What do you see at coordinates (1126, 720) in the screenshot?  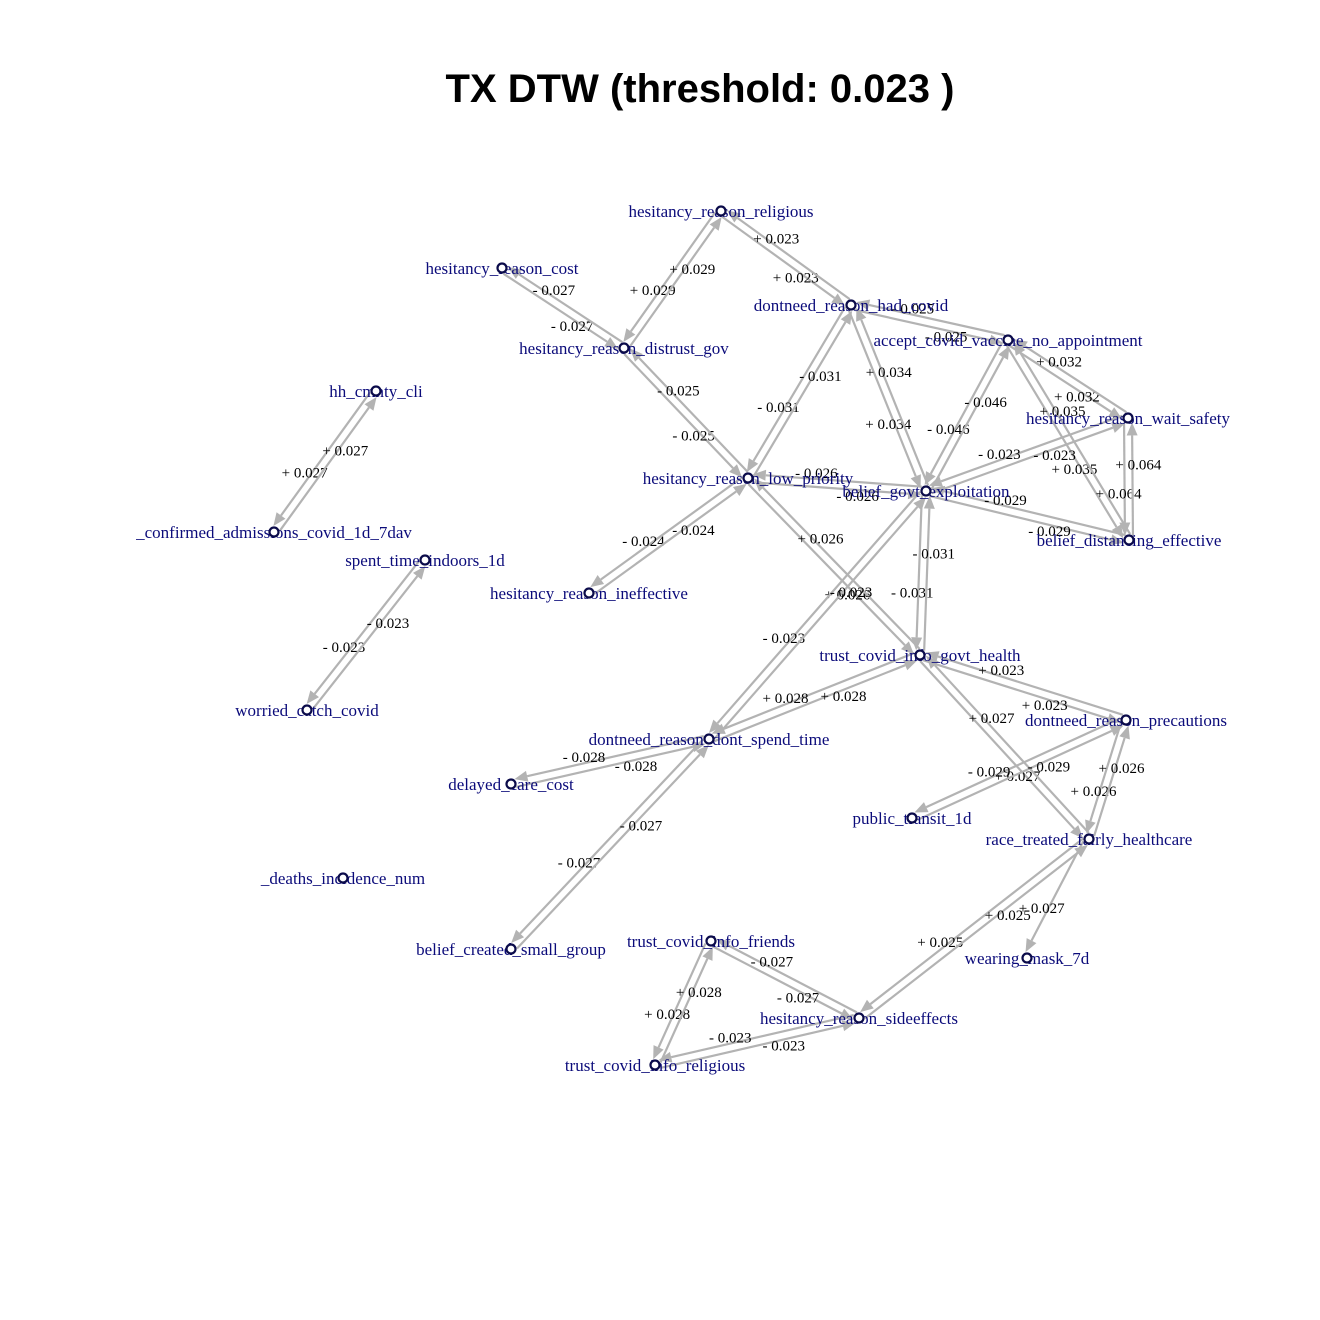 I see `node-dontneed-reason-precautions: dontneed_reason_precautions` at bounding box center [1126, 720].